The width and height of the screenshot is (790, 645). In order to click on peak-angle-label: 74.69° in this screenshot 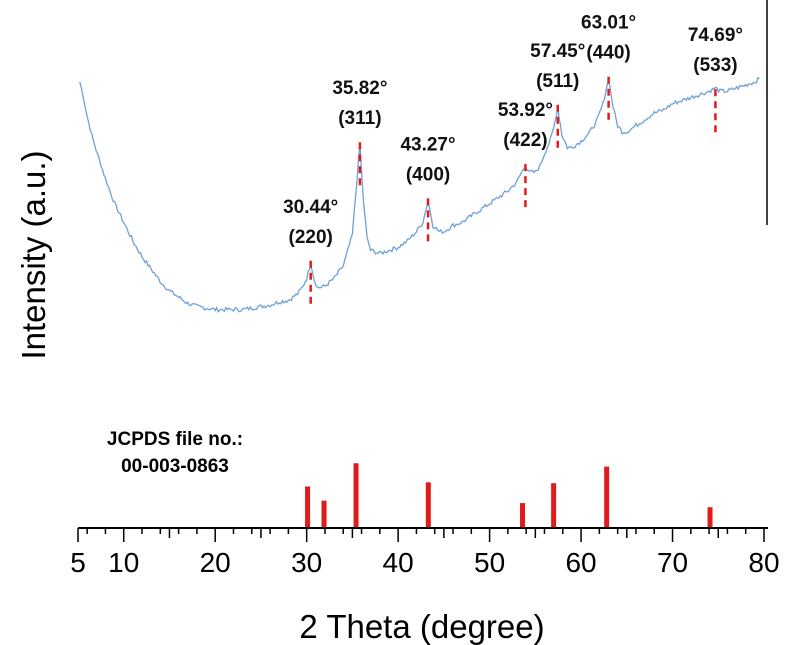, I will do `click(715, 35)`.